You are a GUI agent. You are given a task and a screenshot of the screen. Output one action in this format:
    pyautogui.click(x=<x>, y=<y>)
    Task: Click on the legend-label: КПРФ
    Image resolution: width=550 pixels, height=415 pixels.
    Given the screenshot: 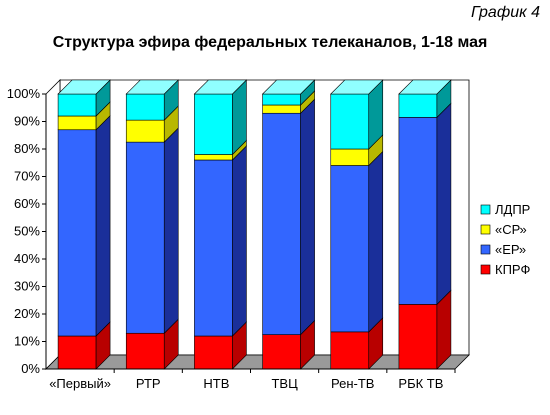 What is the action you would take?
    pyautogui.click(x=512, y=269)
    